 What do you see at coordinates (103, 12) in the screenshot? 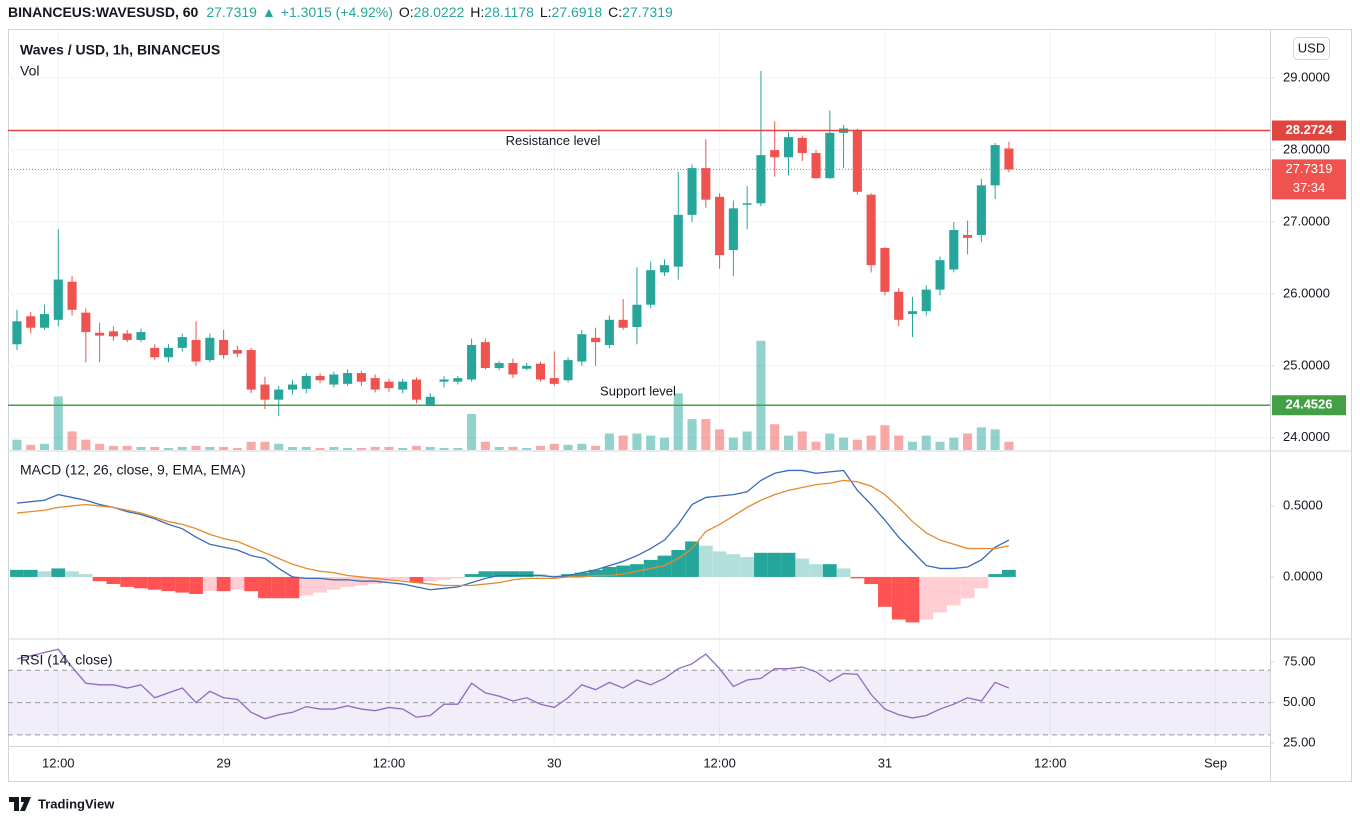
I see `symbol: BINANCEUS:WAVESUSD, 60` at bounding box center [103, 12].